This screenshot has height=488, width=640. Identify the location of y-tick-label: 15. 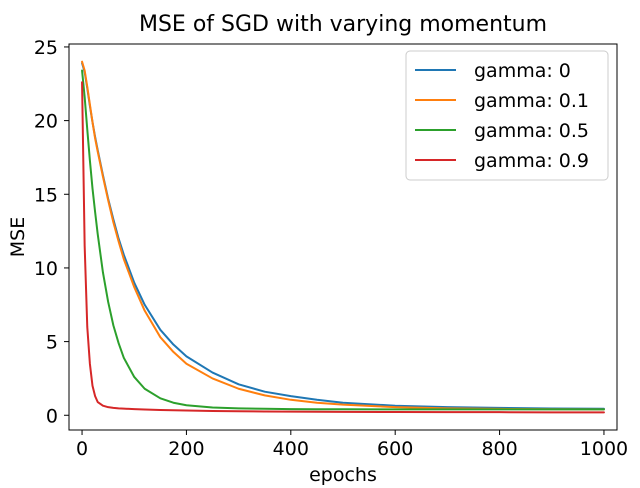
(46, 195).